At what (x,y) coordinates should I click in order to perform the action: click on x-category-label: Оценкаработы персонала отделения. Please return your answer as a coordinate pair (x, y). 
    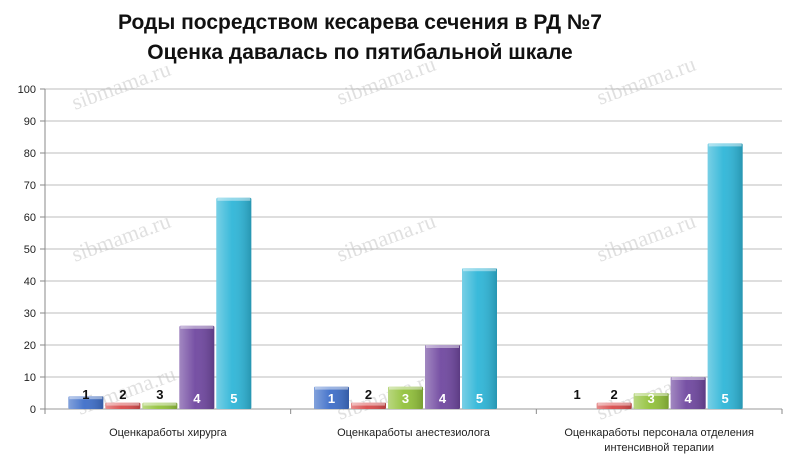
    Looking at the image, I should click on (659, 433).